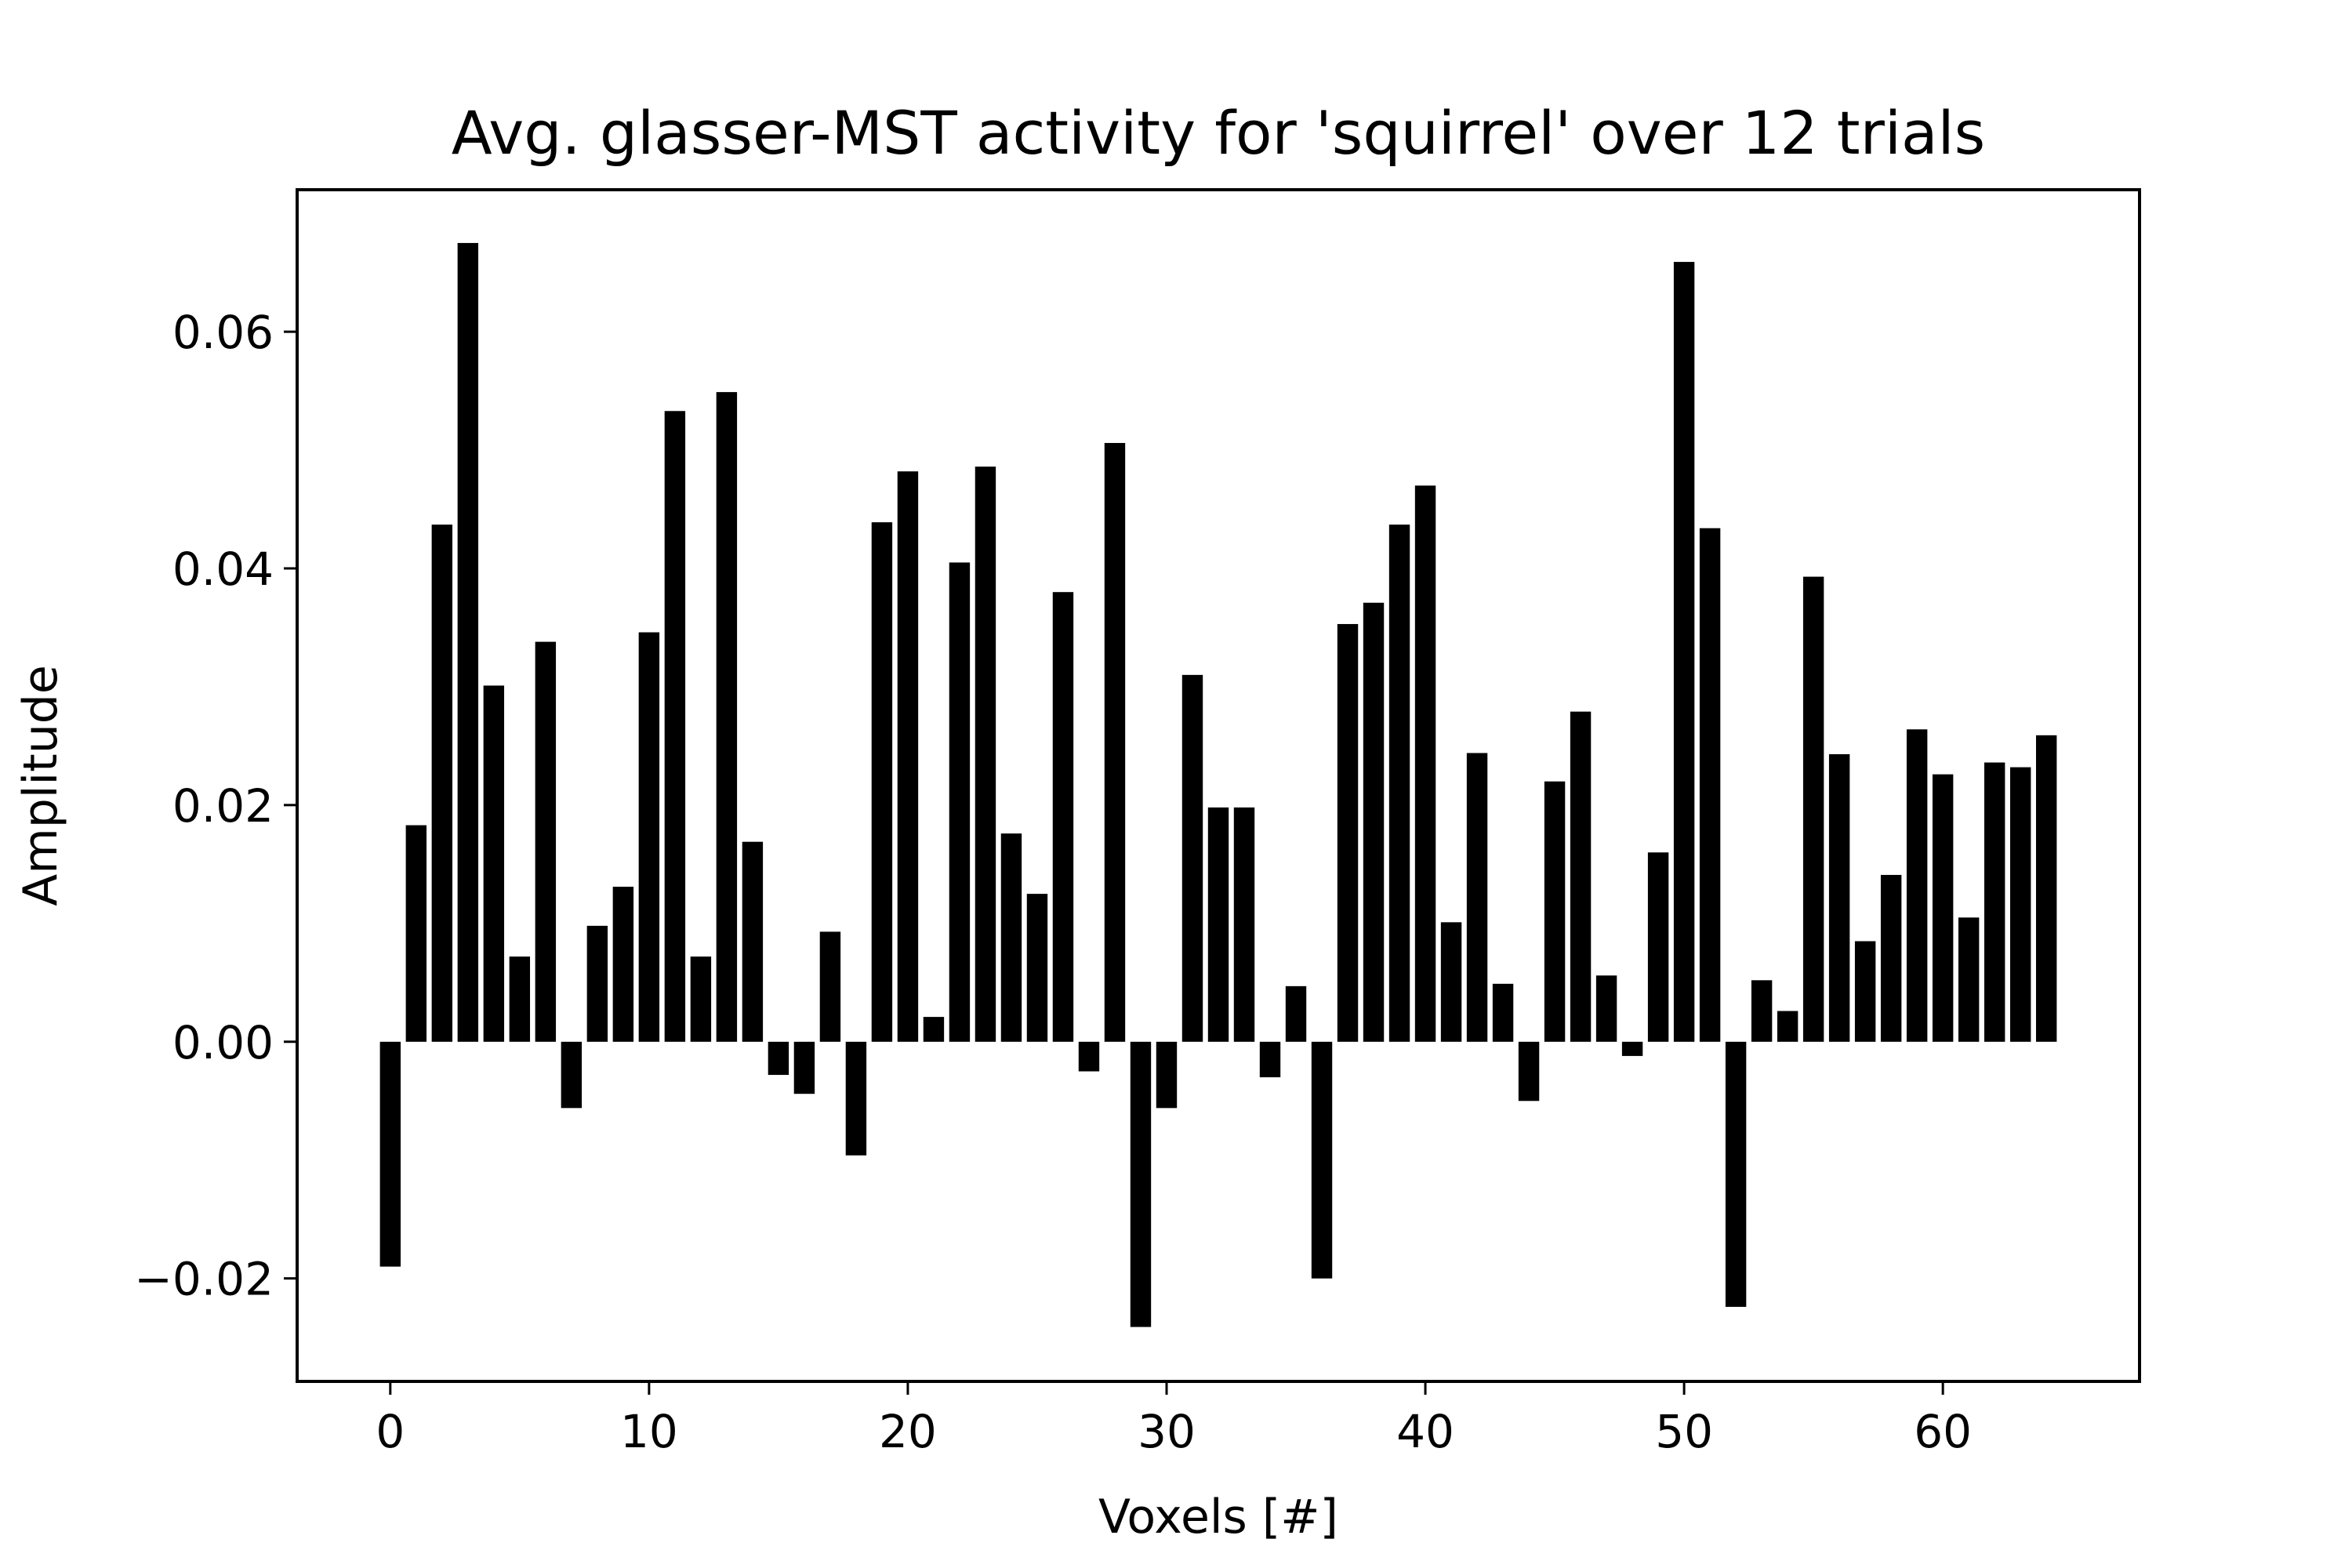 The height and width of the screenshot is (1568, 2352). I want to click on x-tick-label: 50, so click(1684, 1431).